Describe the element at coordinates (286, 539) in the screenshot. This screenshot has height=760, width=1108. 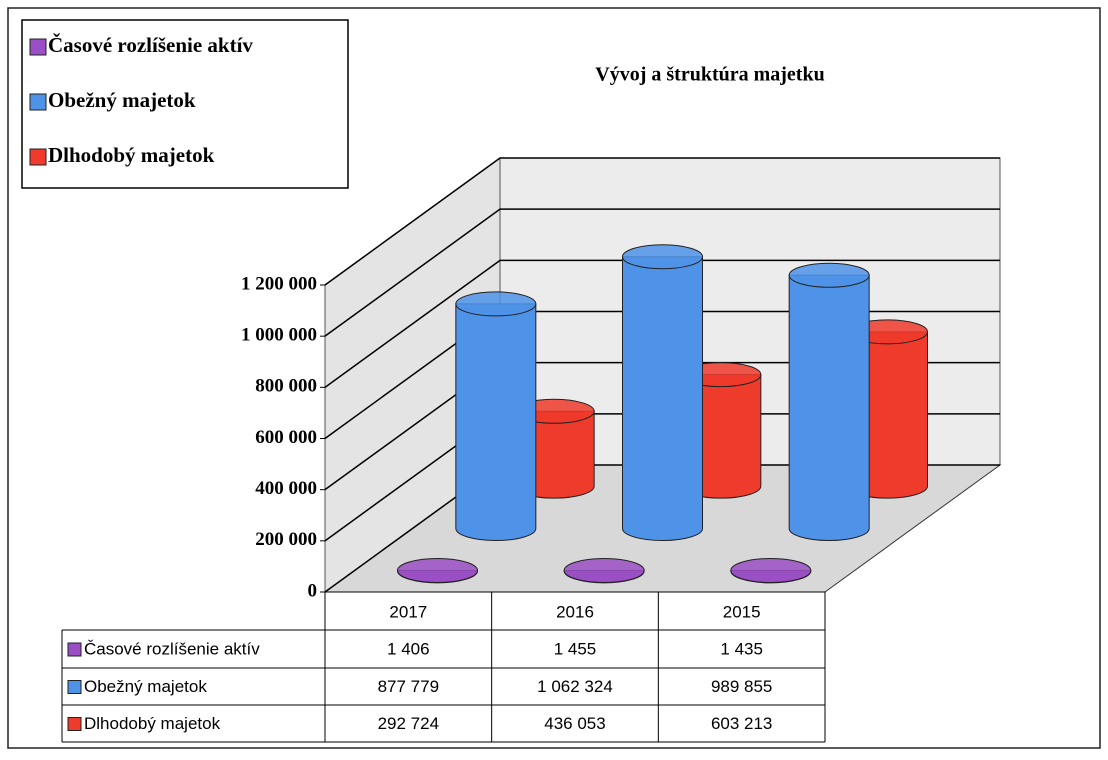
I see `y-tick-label: 200 000` at that location.